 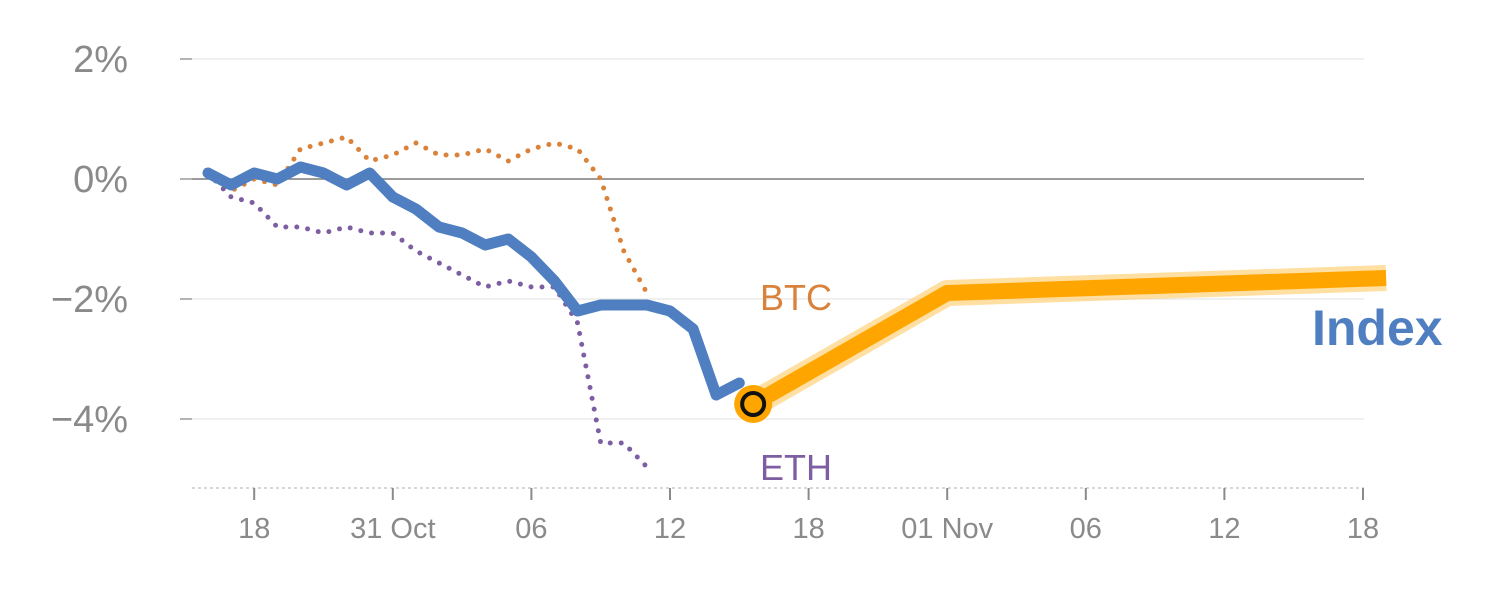 What do you see at coordinates (100, 180) in the screenshot?
I see `y-tick-label: 0%` at bounding box center [100, 180].